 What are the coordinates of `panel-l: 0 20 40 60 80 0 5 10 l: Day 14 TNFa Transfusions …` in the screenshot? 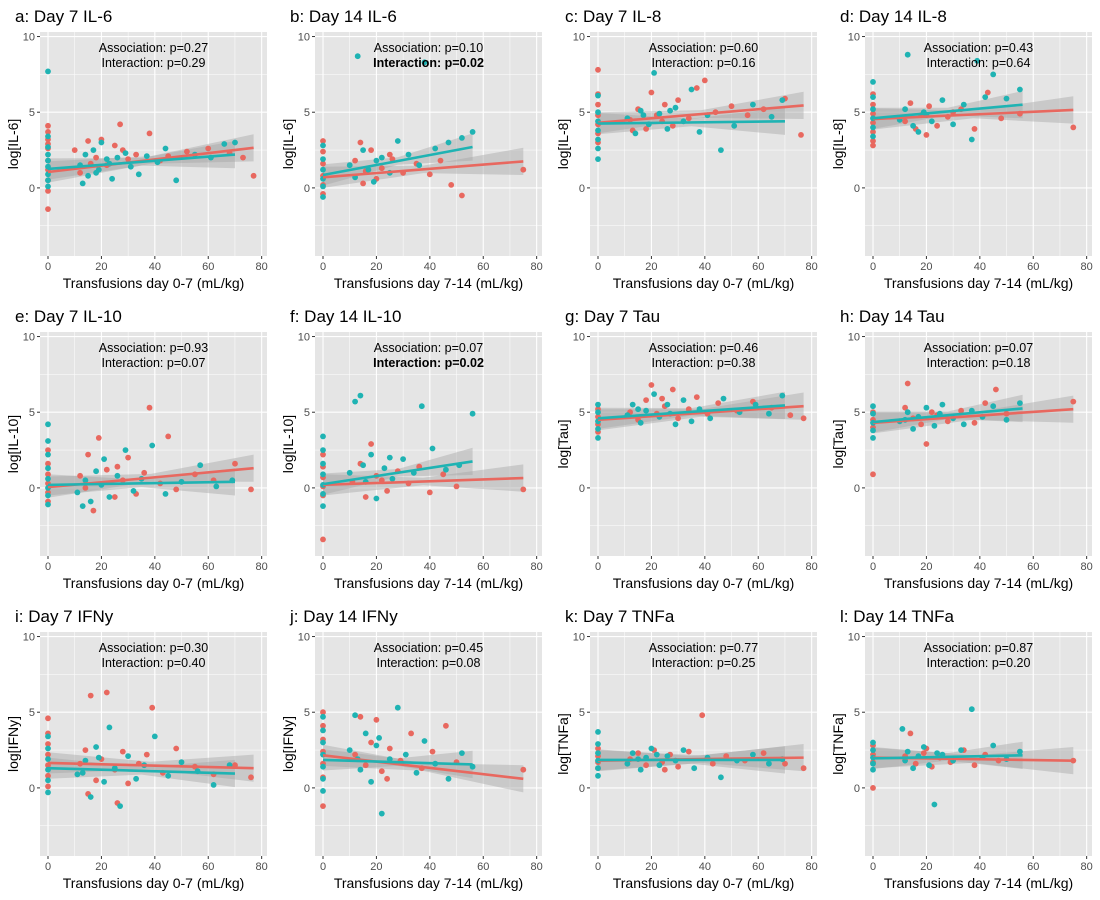 It's located at (961, 749).